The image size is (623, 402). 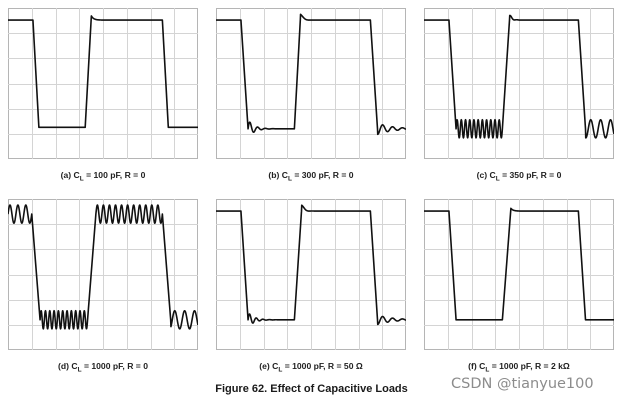 I want to click on figure-title: Figure 62. Effect of Capacitive Loads, so click(x=311, y=389).